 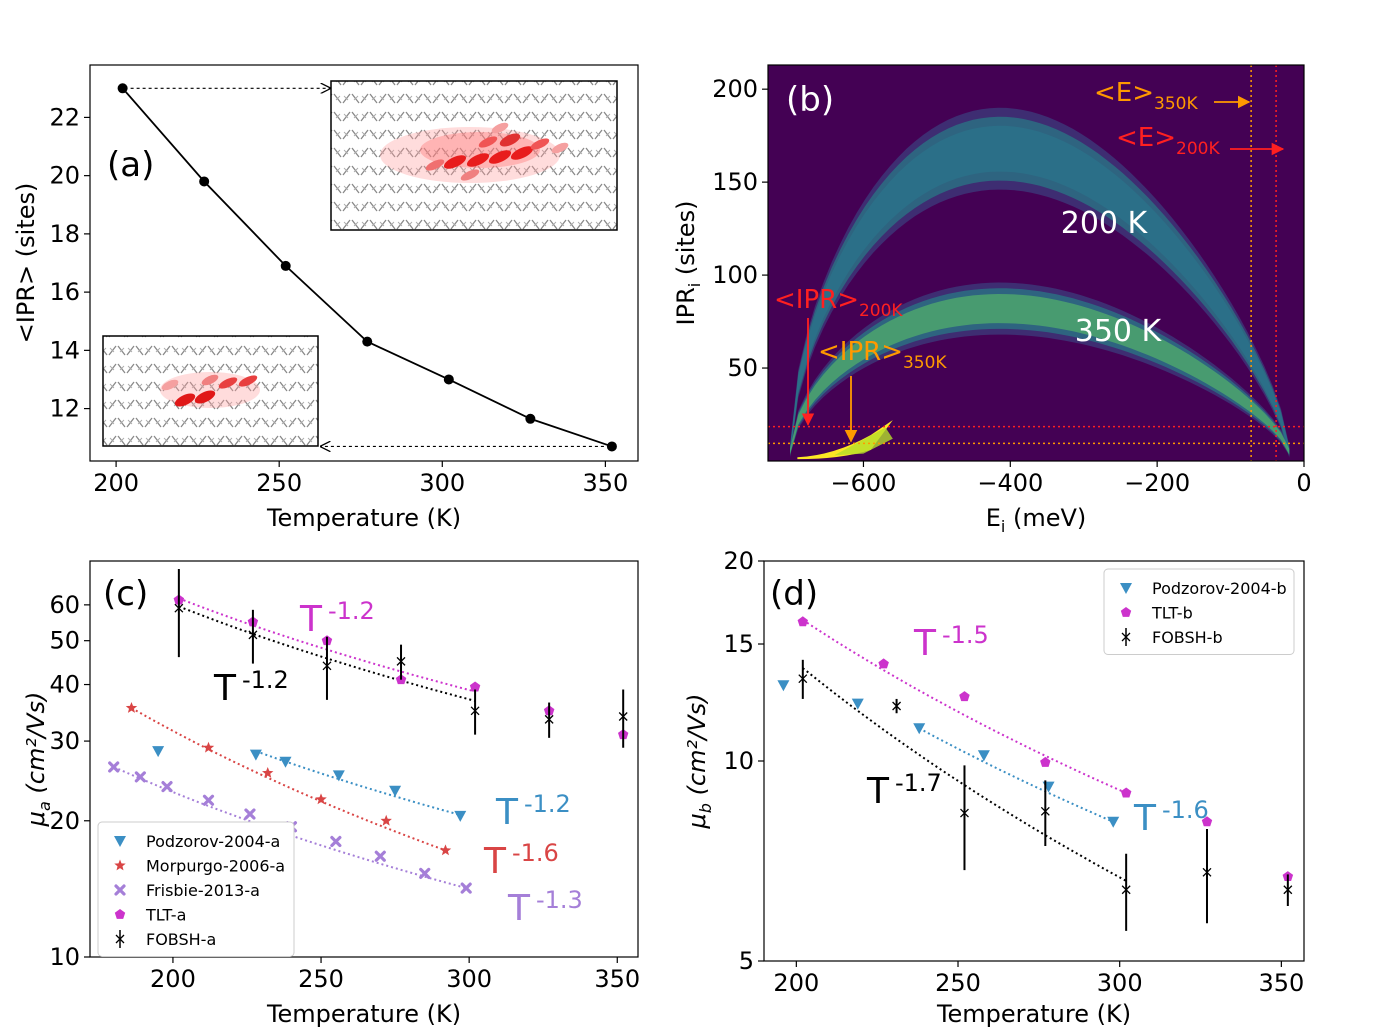 What do you see at coordinates (1010, 483) in the screenshot?
I see `b-xtick-label: −400` at bounding box center [1010, 483].